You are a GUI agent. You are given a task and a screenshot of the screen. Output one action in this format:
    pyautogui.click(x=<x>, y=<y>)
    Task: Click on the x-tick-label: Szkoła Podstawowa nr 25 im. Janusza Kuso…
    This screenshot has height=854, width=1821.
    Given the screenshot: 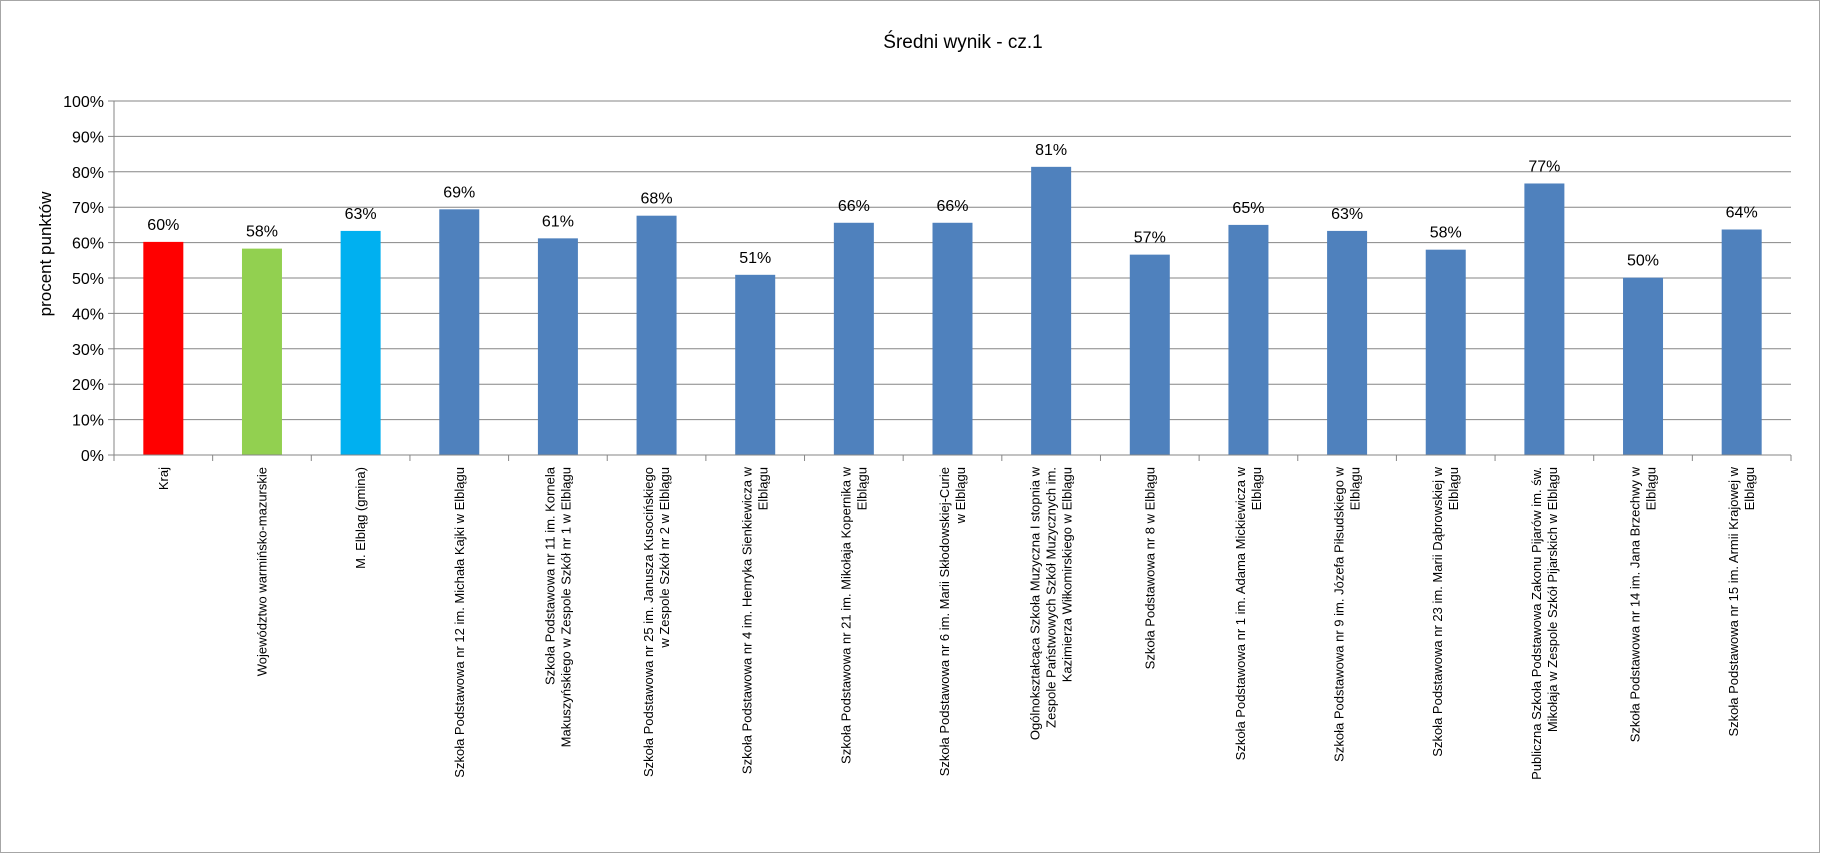 What is the action you would take?
    pyautogui.click(x=656, y=622)
    